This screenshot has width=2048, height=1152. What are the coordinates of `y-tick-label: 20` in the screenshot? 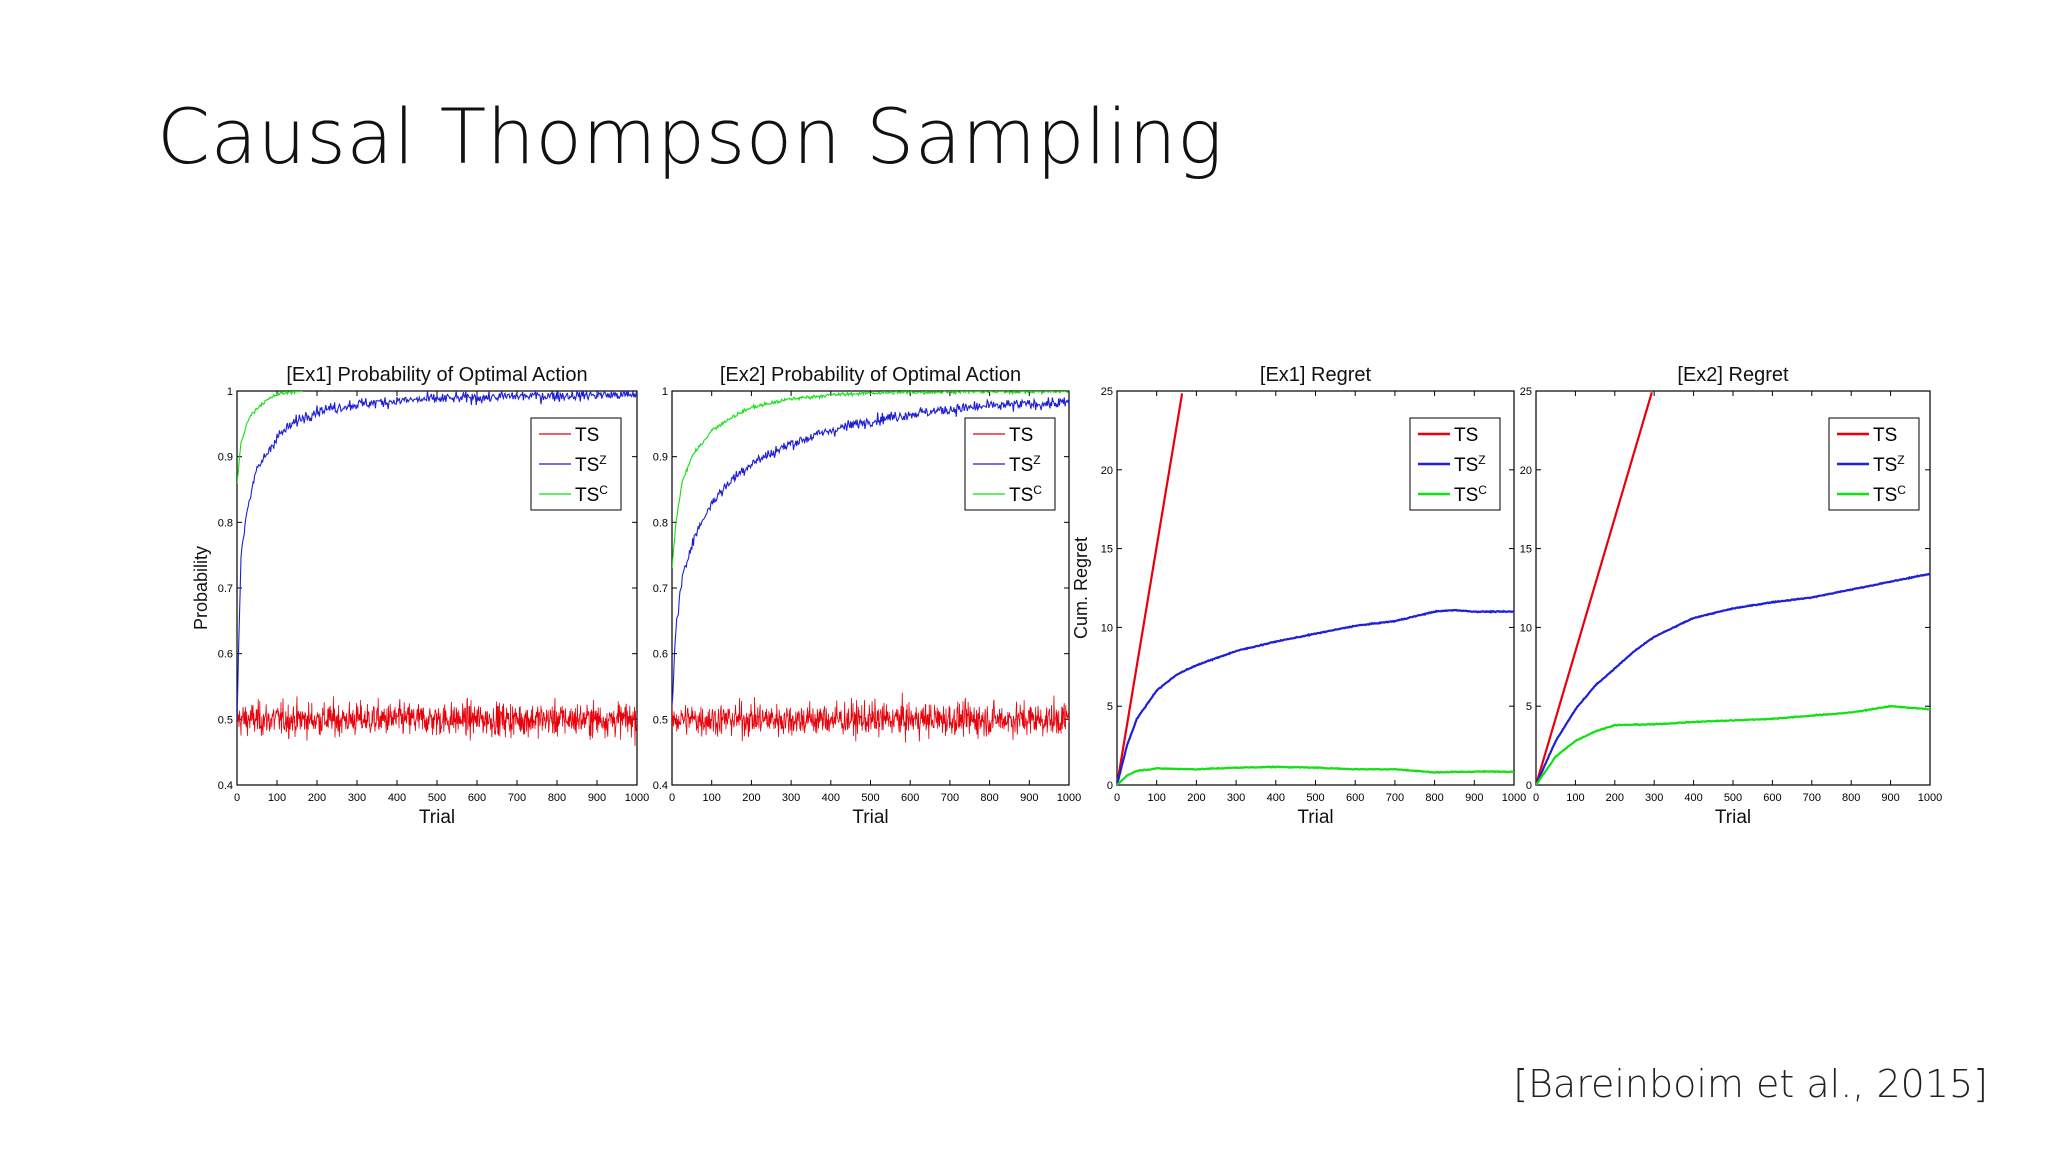 It's located at (1526, 471).